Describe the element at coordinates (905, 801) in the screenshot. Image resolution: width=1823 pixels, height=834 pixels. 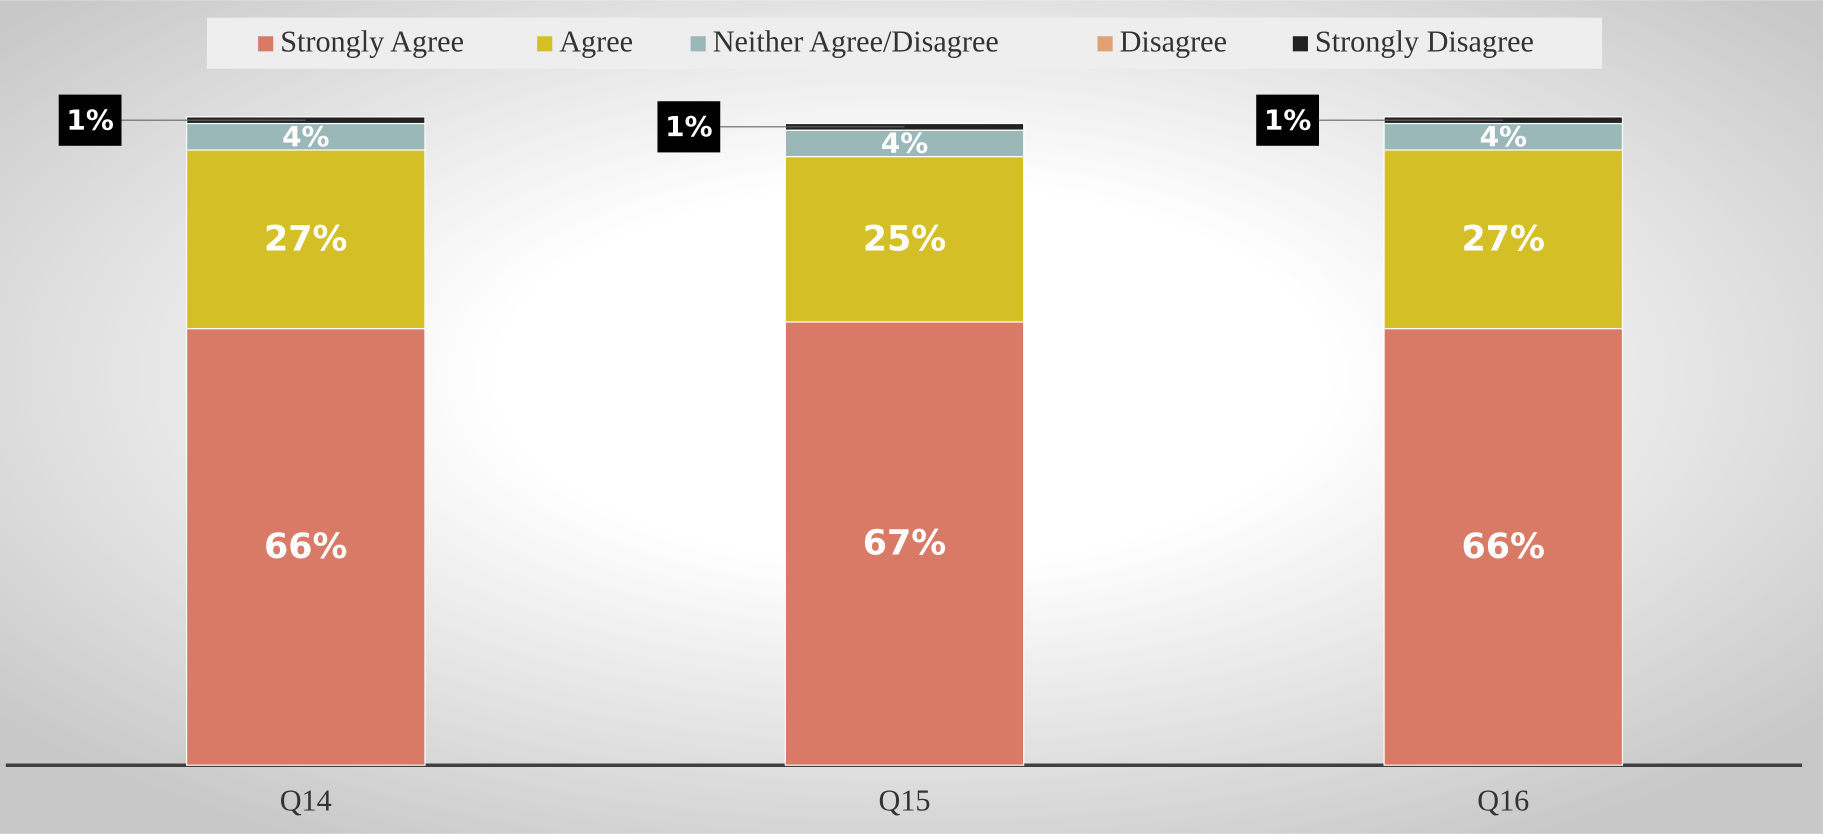
I see `x-tick-label: Q15` at that location.